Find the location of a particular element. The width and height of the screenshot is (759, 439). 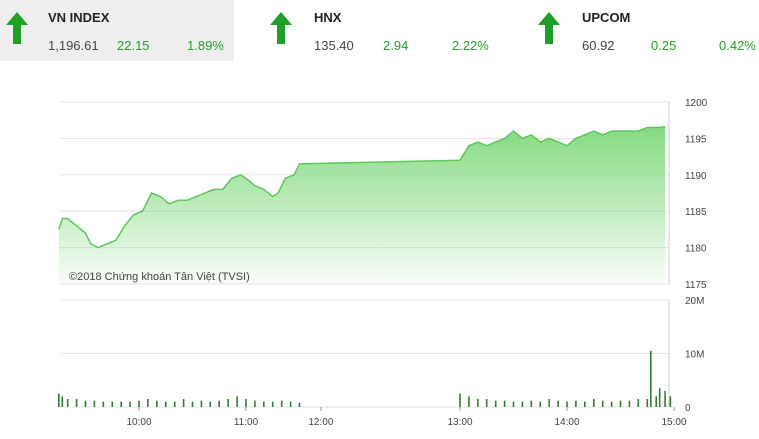

price-tick-label: 1200 is located at coordinates (696, 103).